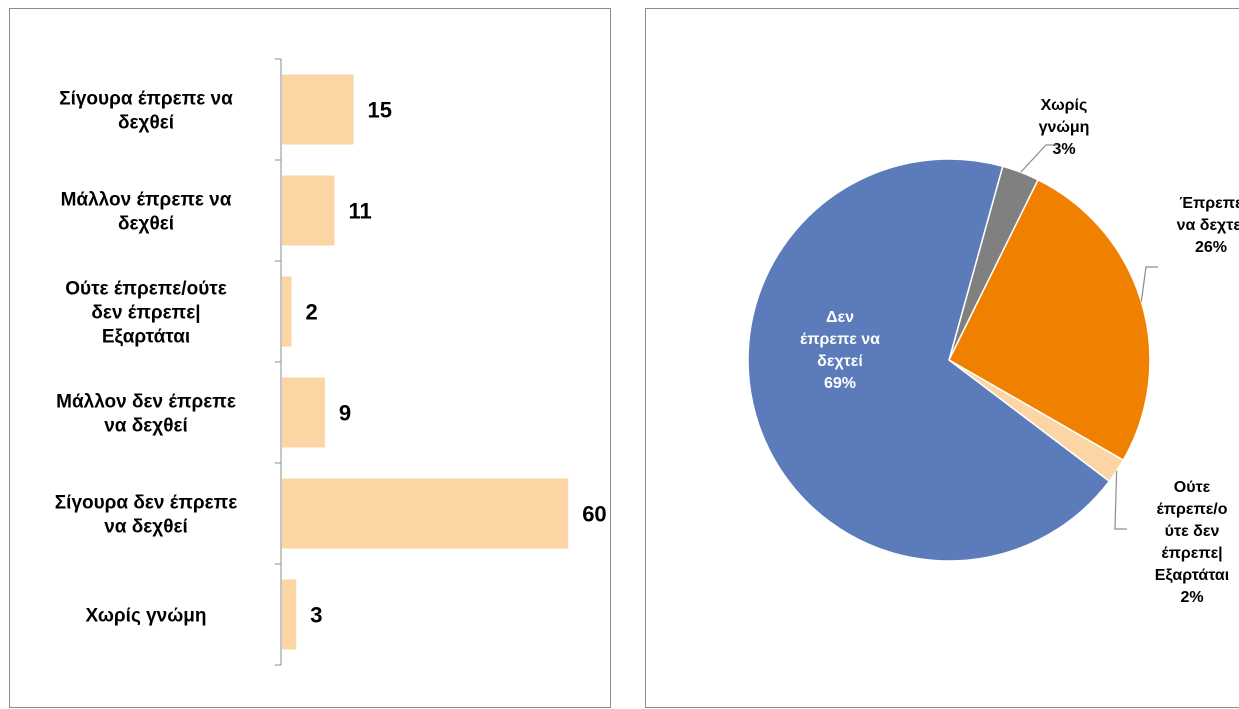 The width and height of the screenshot is (1239, 709). I want to click on data-label: 15, so click(380, 110).